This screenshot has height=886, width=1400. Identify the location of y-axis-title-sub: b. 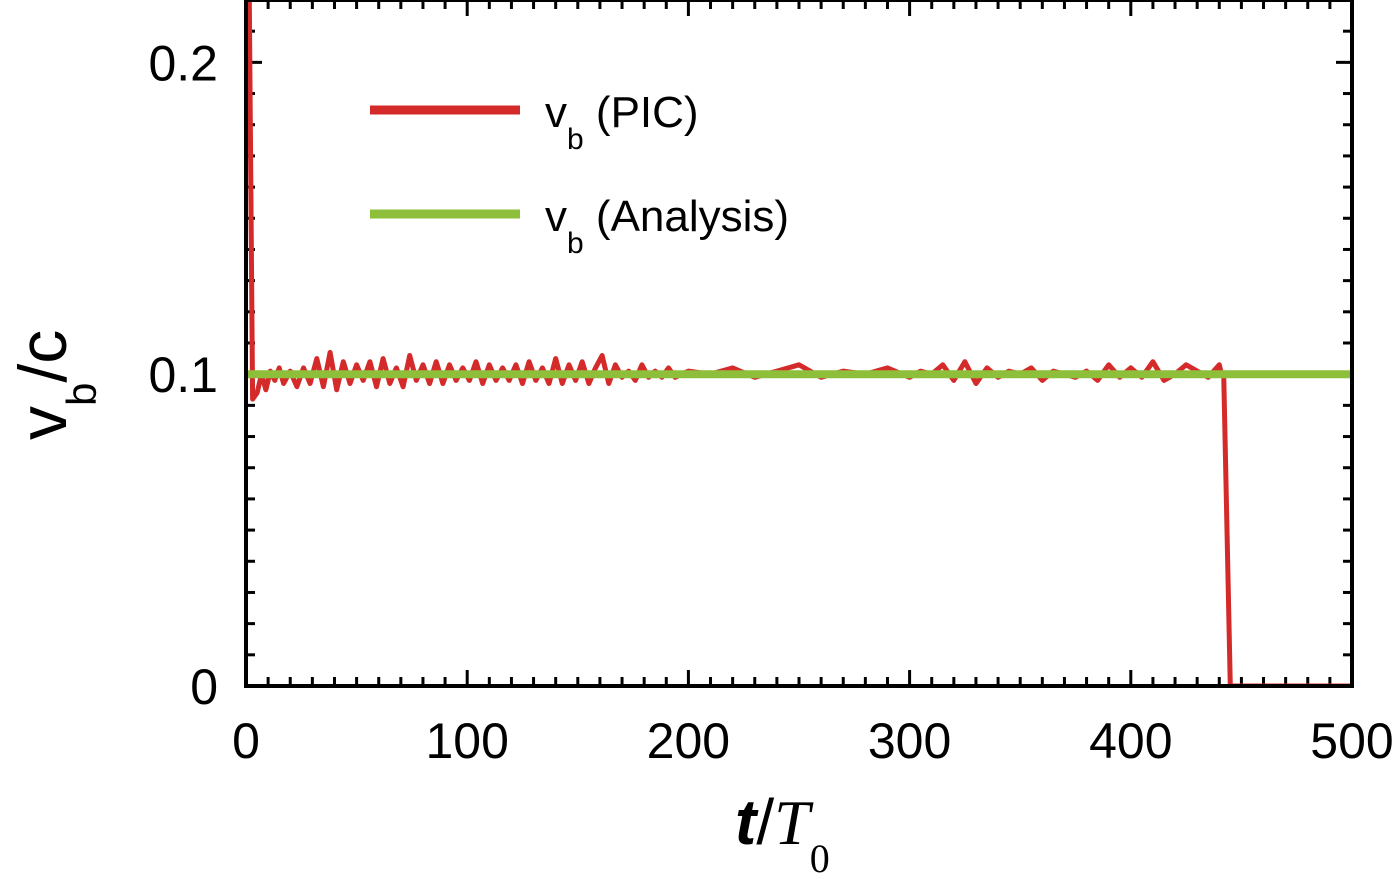
(81, 394).